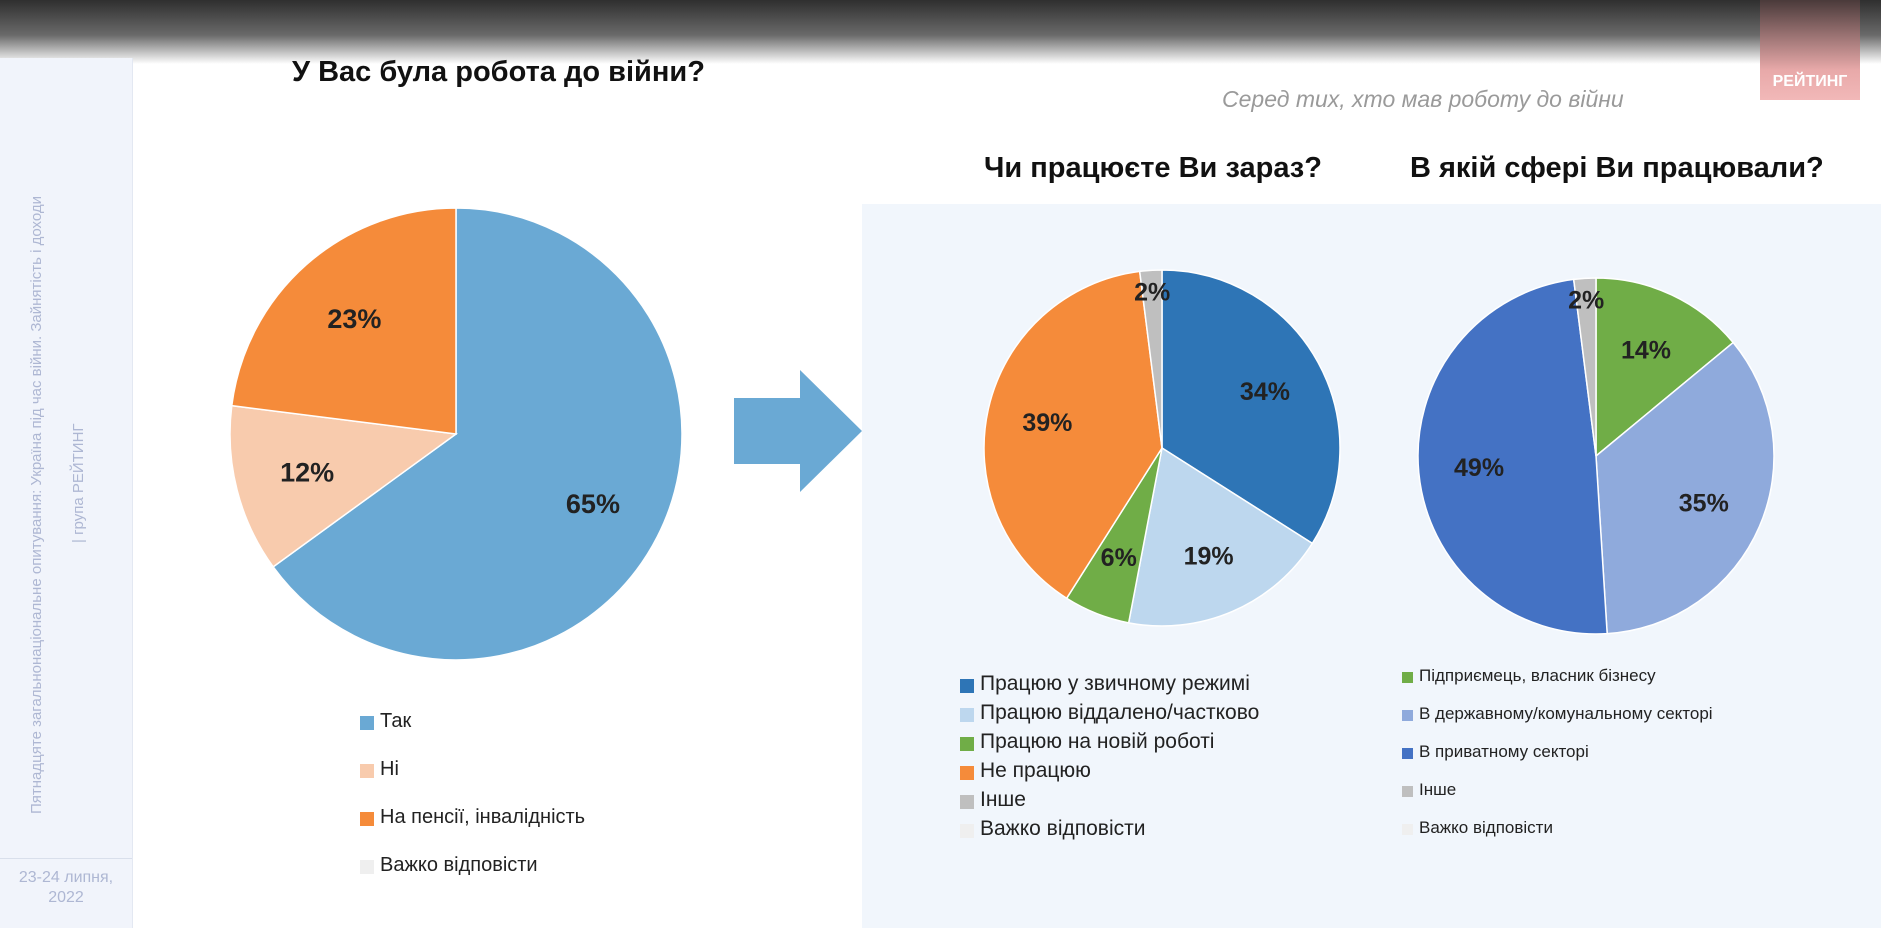 Image resolution: width=1881 pixels, height=928 pixels. What do you see at coordinates (66, 887) in the screenshot?
I see `survey-date: 23-24 липня, 2022` at bounding box center [66, 887].